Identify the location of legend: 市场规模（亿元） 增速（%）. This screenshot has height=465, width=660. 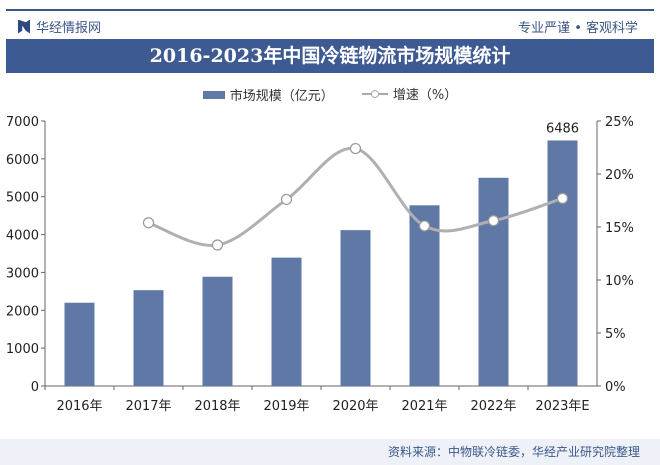
(330, 94).